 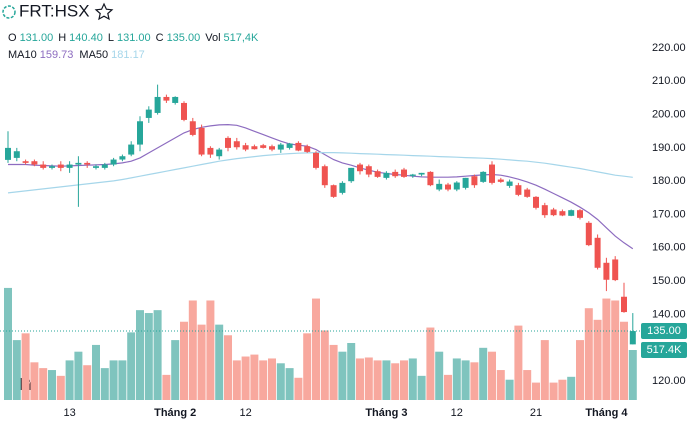 I want to click on y-tick-label: 200.00, so click(x=669, y=115).